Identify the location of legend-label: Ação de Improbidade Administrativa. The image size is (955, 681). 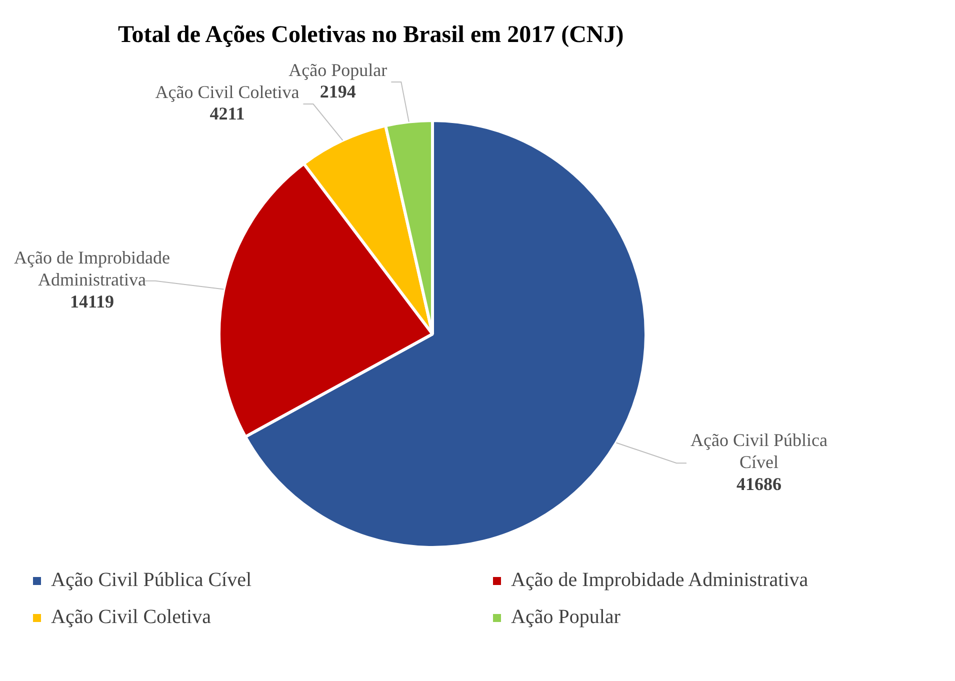
(659, 580).